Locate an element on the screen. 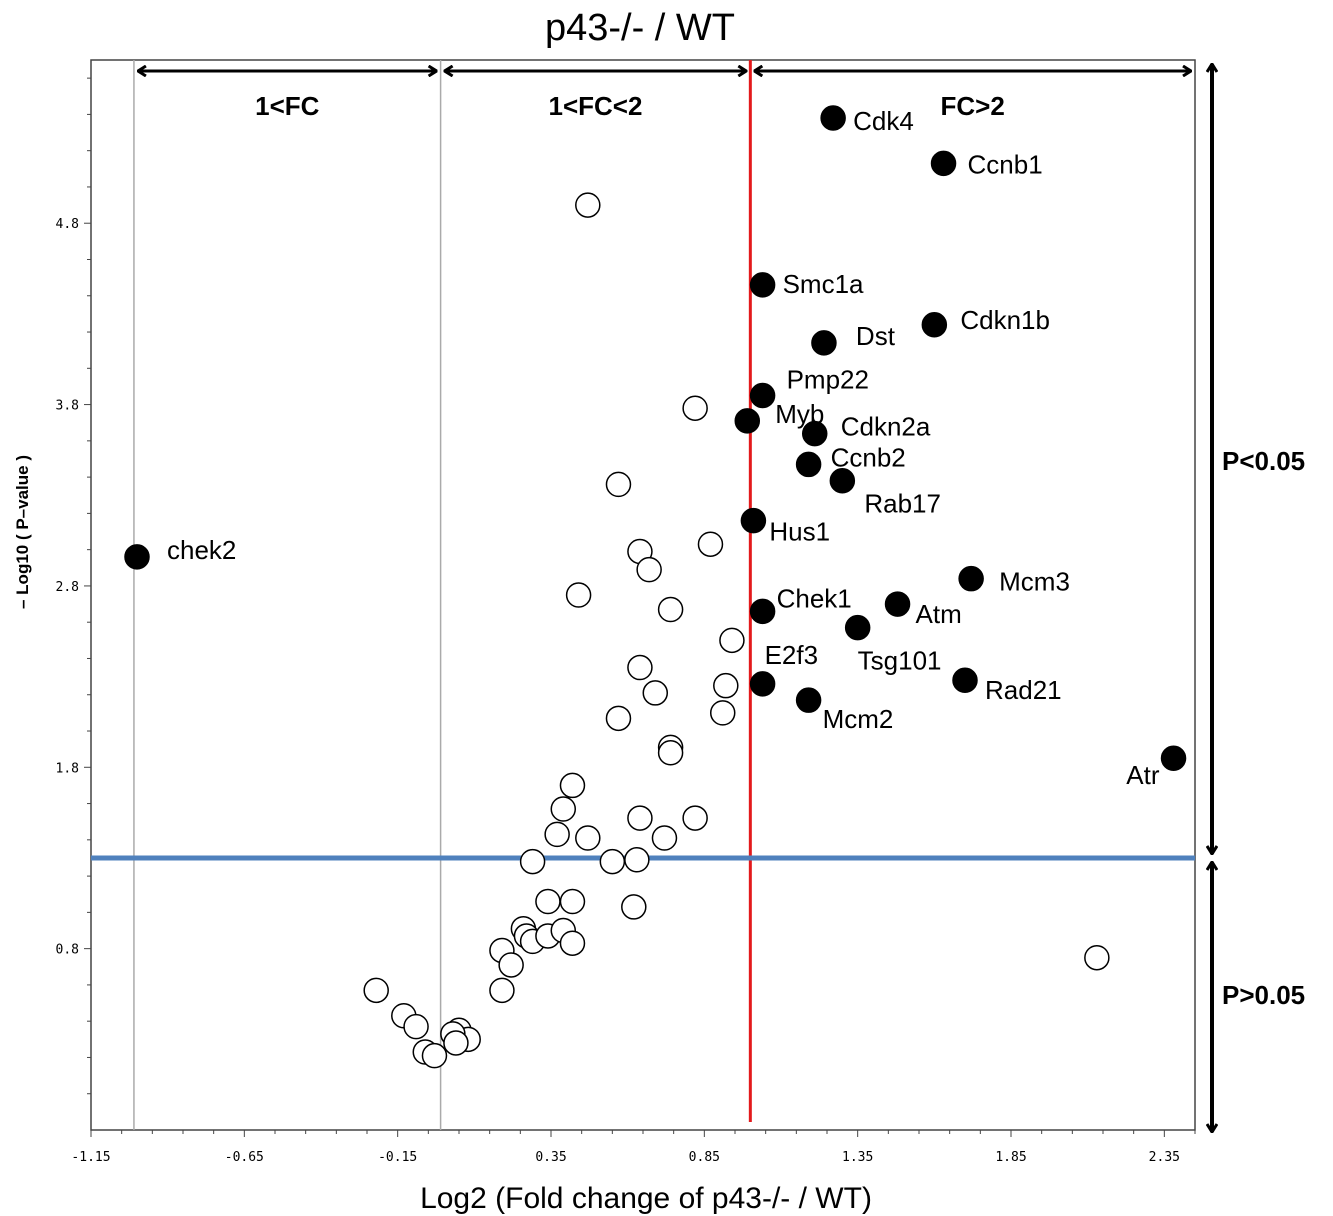  y-tick-label: 3.8 is located at coordinates (67, 406).